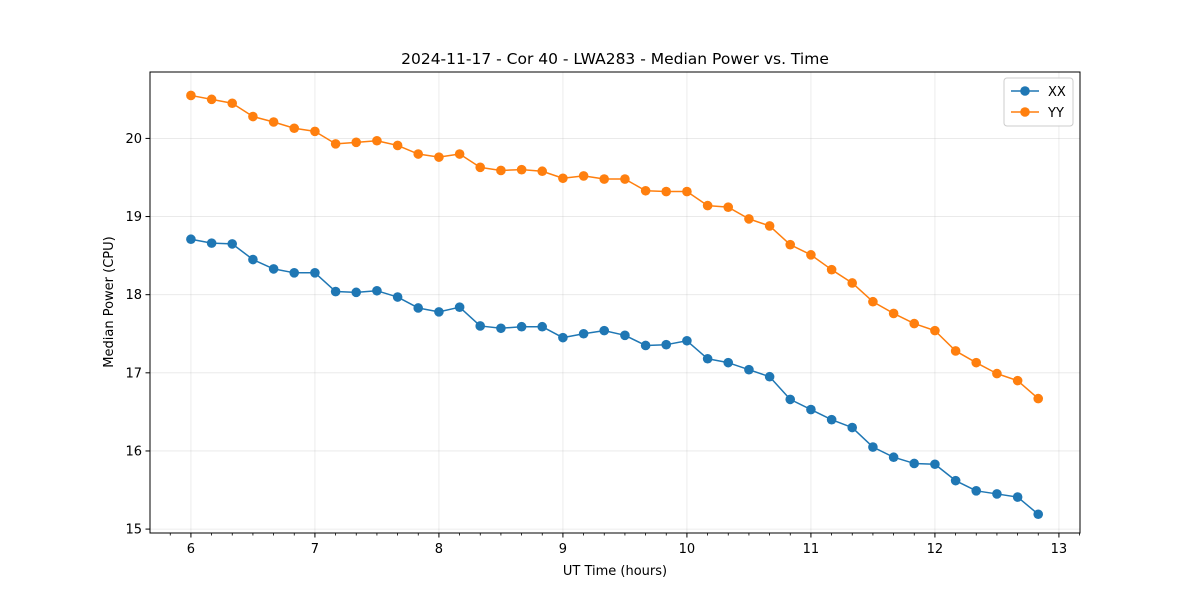  Describe the element at coordinates (133, 530) in the screenshot. I see `y-tick-label: 15` at that location.